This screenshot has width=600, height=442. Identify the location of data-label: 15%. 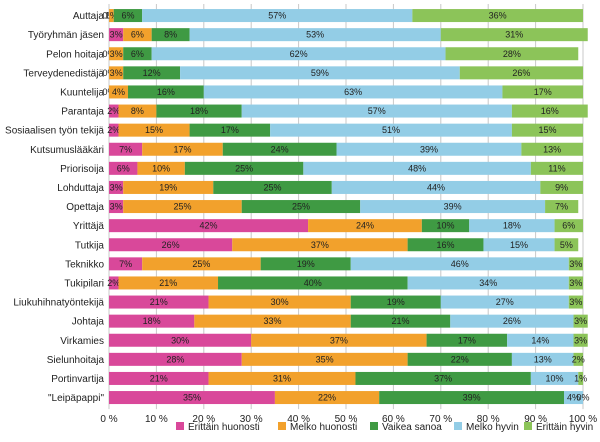
(519, 245).